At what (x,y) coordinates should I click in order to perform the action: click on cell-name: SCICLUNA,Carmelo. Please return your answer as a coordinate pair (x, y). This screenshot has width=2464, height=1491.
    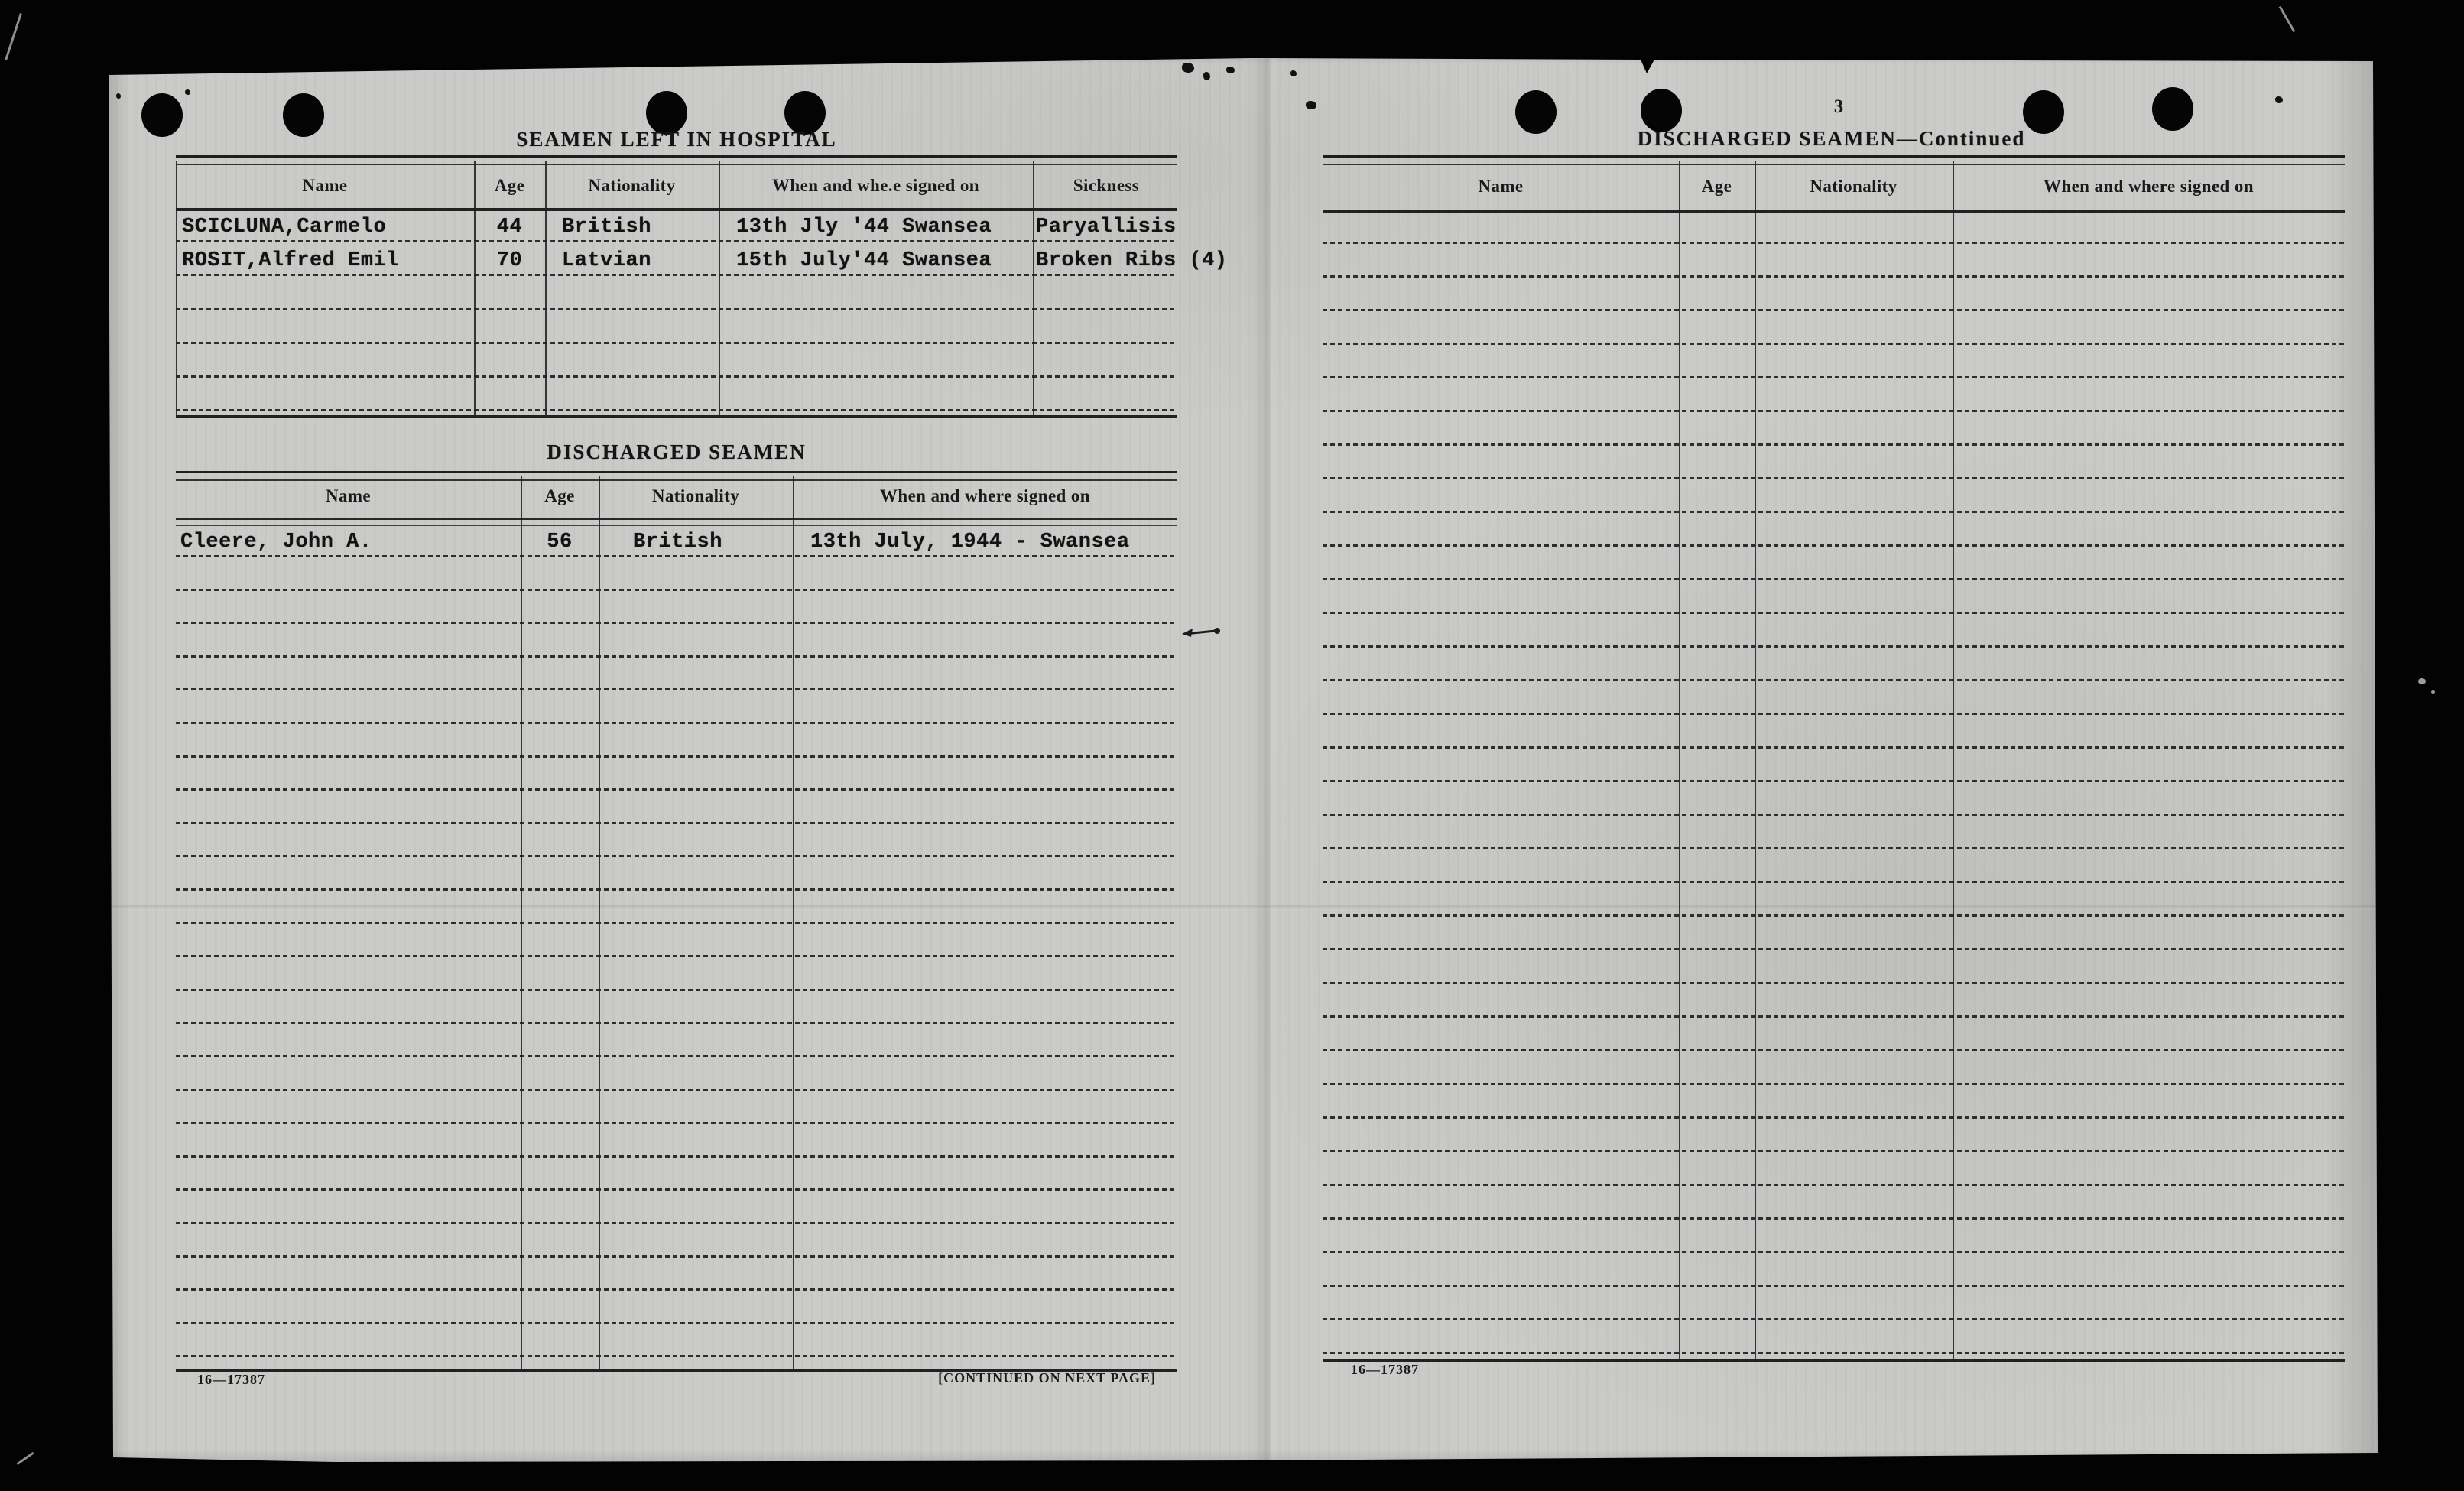
    Looking at the image, I should click on (284, 227).